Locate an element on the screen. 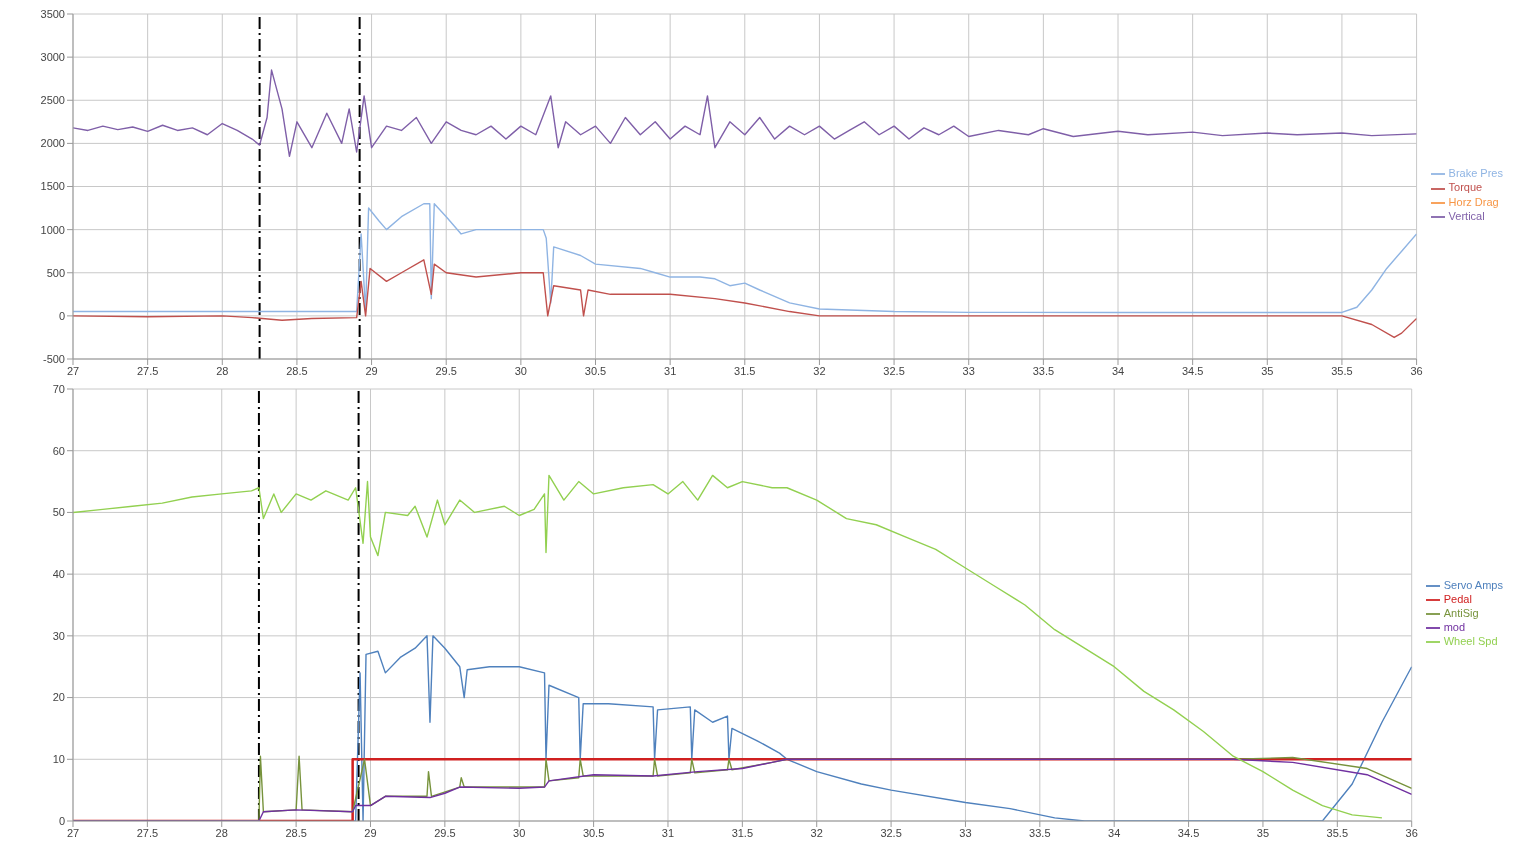  y-tick-label: 10 is located at coordinates (58, 759).